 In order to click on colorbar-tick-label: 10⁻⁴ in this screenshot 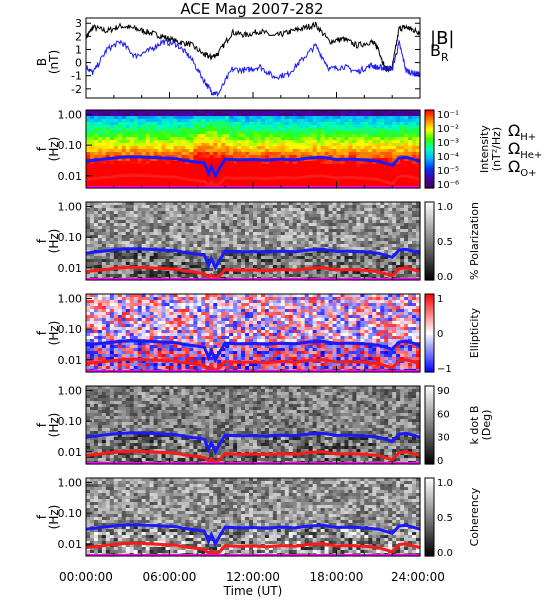, I will do `click(448, 157)`.